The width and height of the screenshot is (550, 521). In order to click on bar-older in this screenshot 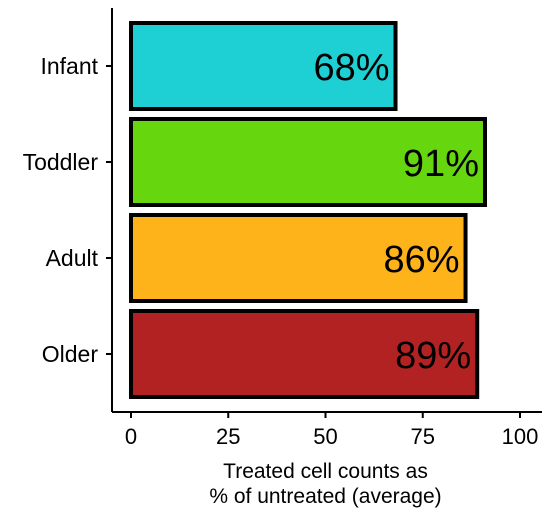, I will do `click(304, 354)`.